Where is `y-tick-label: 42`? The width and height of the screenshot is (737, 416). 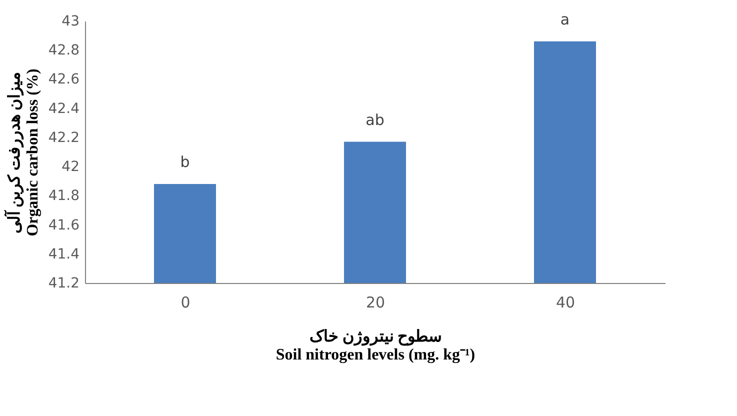 y-tick-label: 42 is located at coordinates (71, 167).